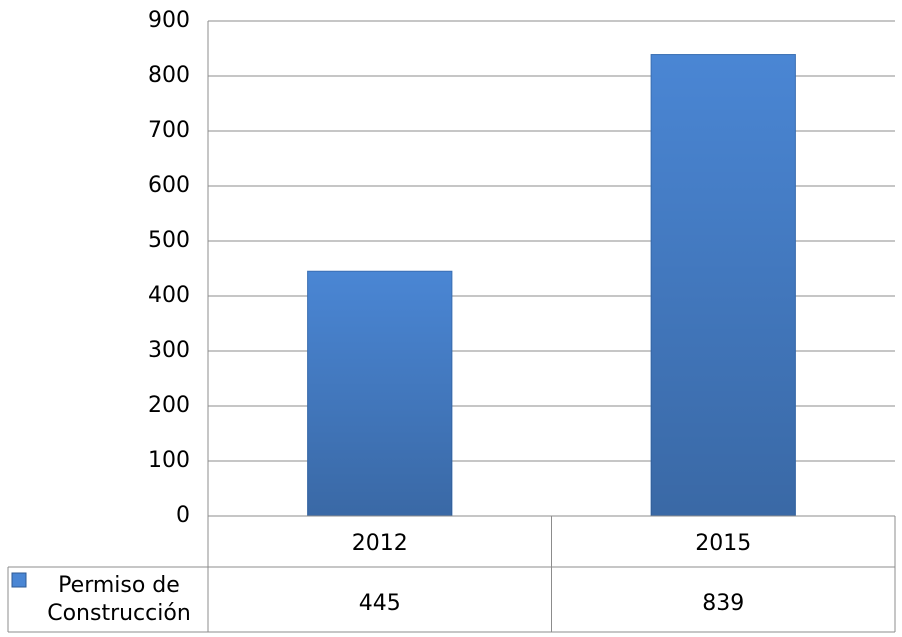 Image resolution: width=902 pixels, height=637 pixels. Describe the element at coordinates (723, 543) in the screenshot. I see `x-tick-label: 2015` at that location.